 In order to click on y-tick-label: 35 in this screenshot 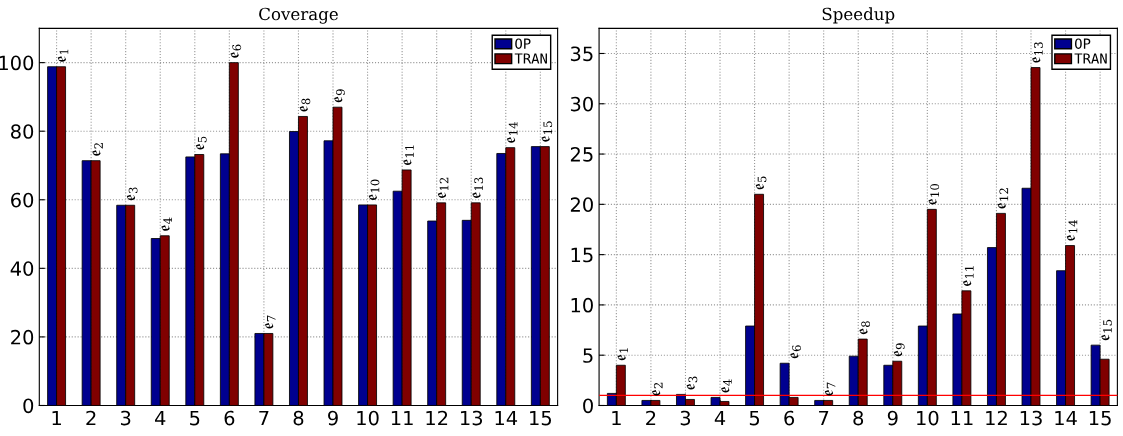, I will do `click(581, 54)`.